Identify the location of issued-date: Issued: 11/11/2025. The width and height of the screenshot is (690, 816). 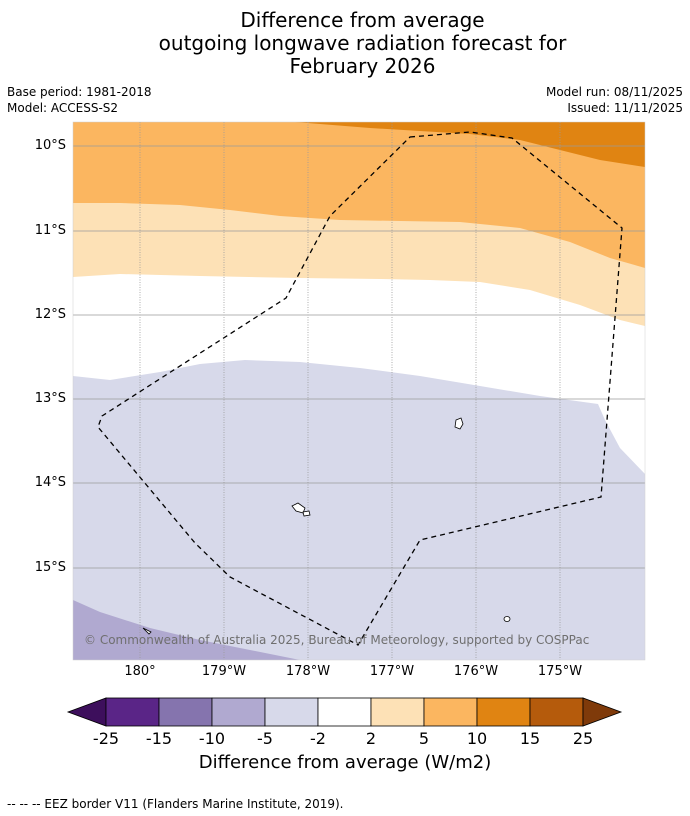
(625, 108).